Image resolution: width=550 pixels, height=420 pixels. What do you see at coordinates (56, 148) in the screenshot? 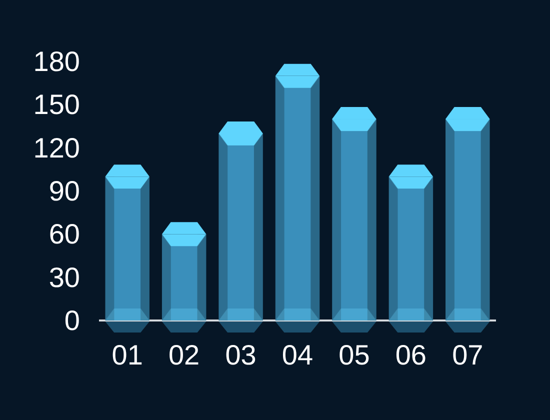
I see `y-tick-label: 120` at bounding box center [56, 148].